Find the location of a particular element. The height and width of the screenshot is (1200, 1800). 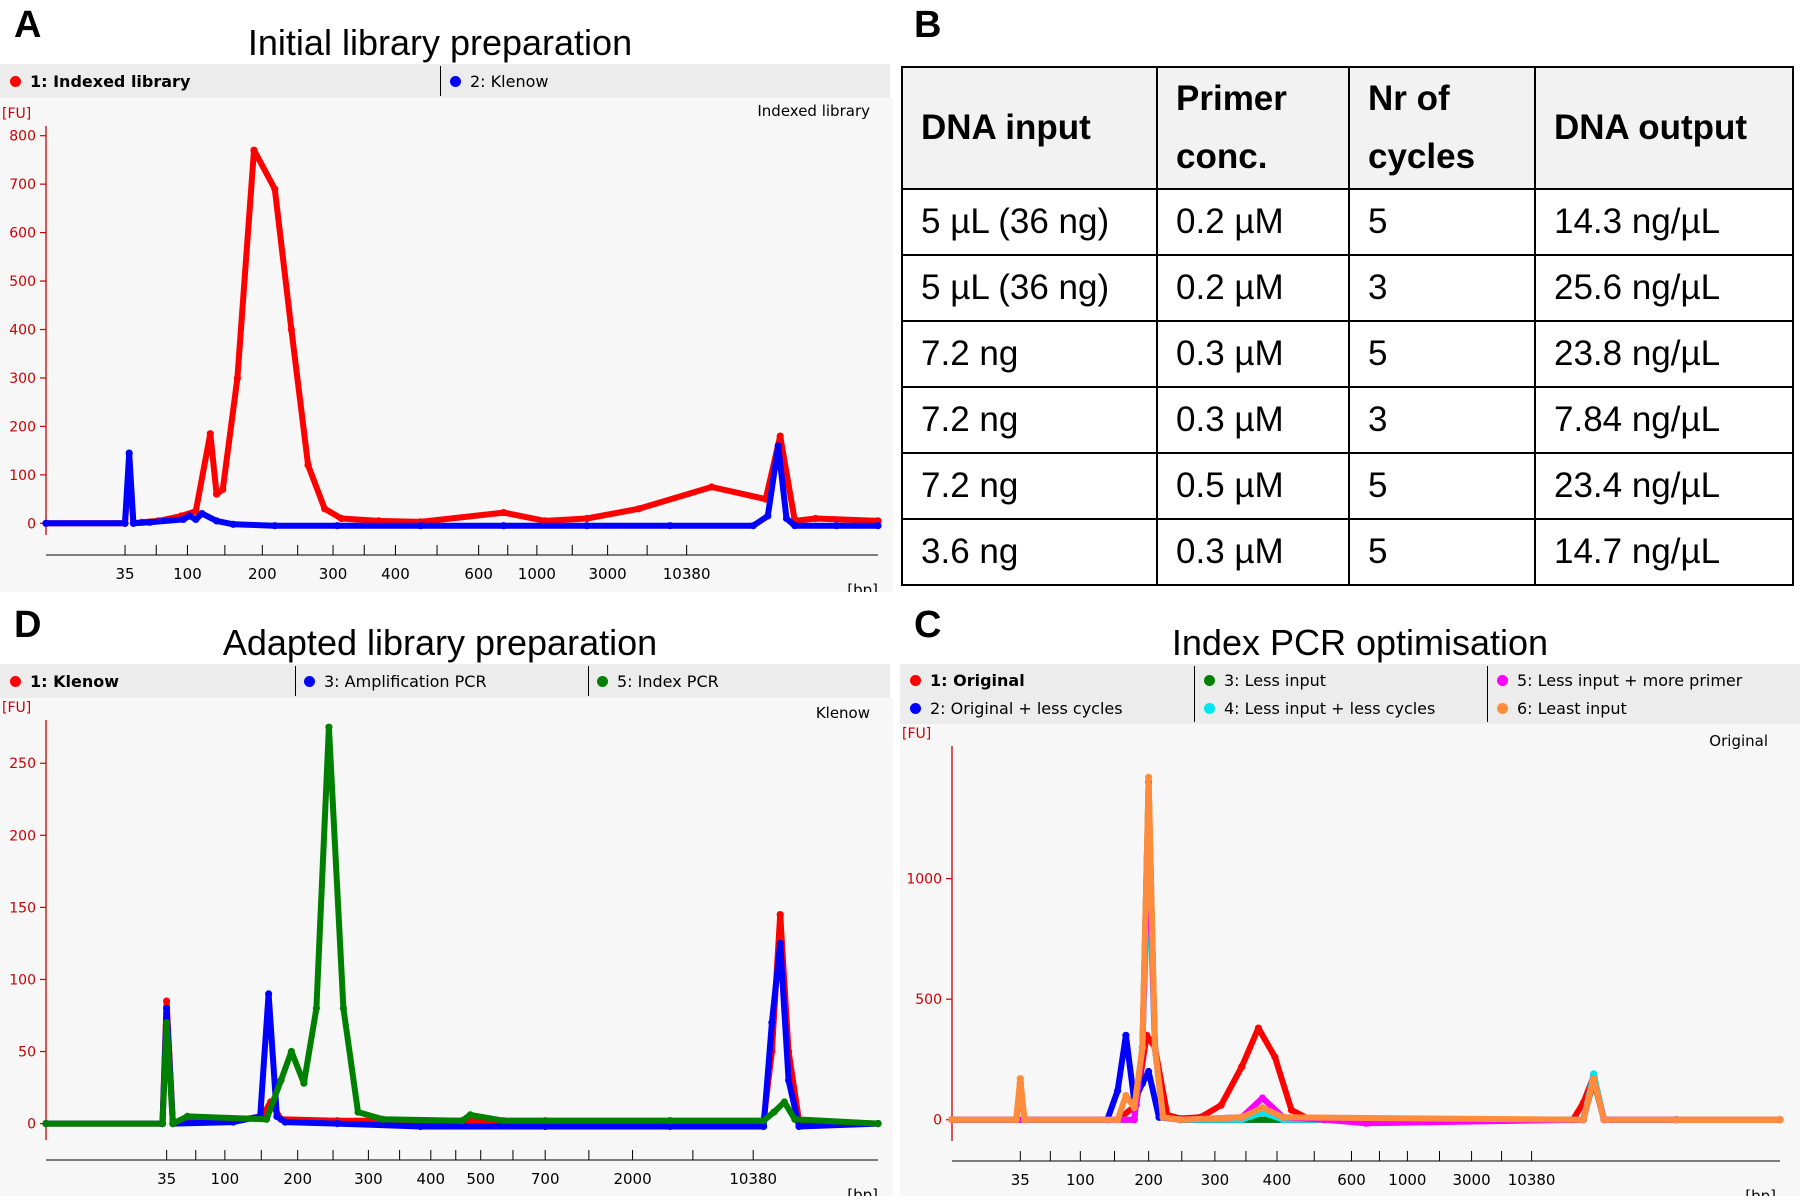

y-axis-unit: [FU] is located at coordinates (916, 734).